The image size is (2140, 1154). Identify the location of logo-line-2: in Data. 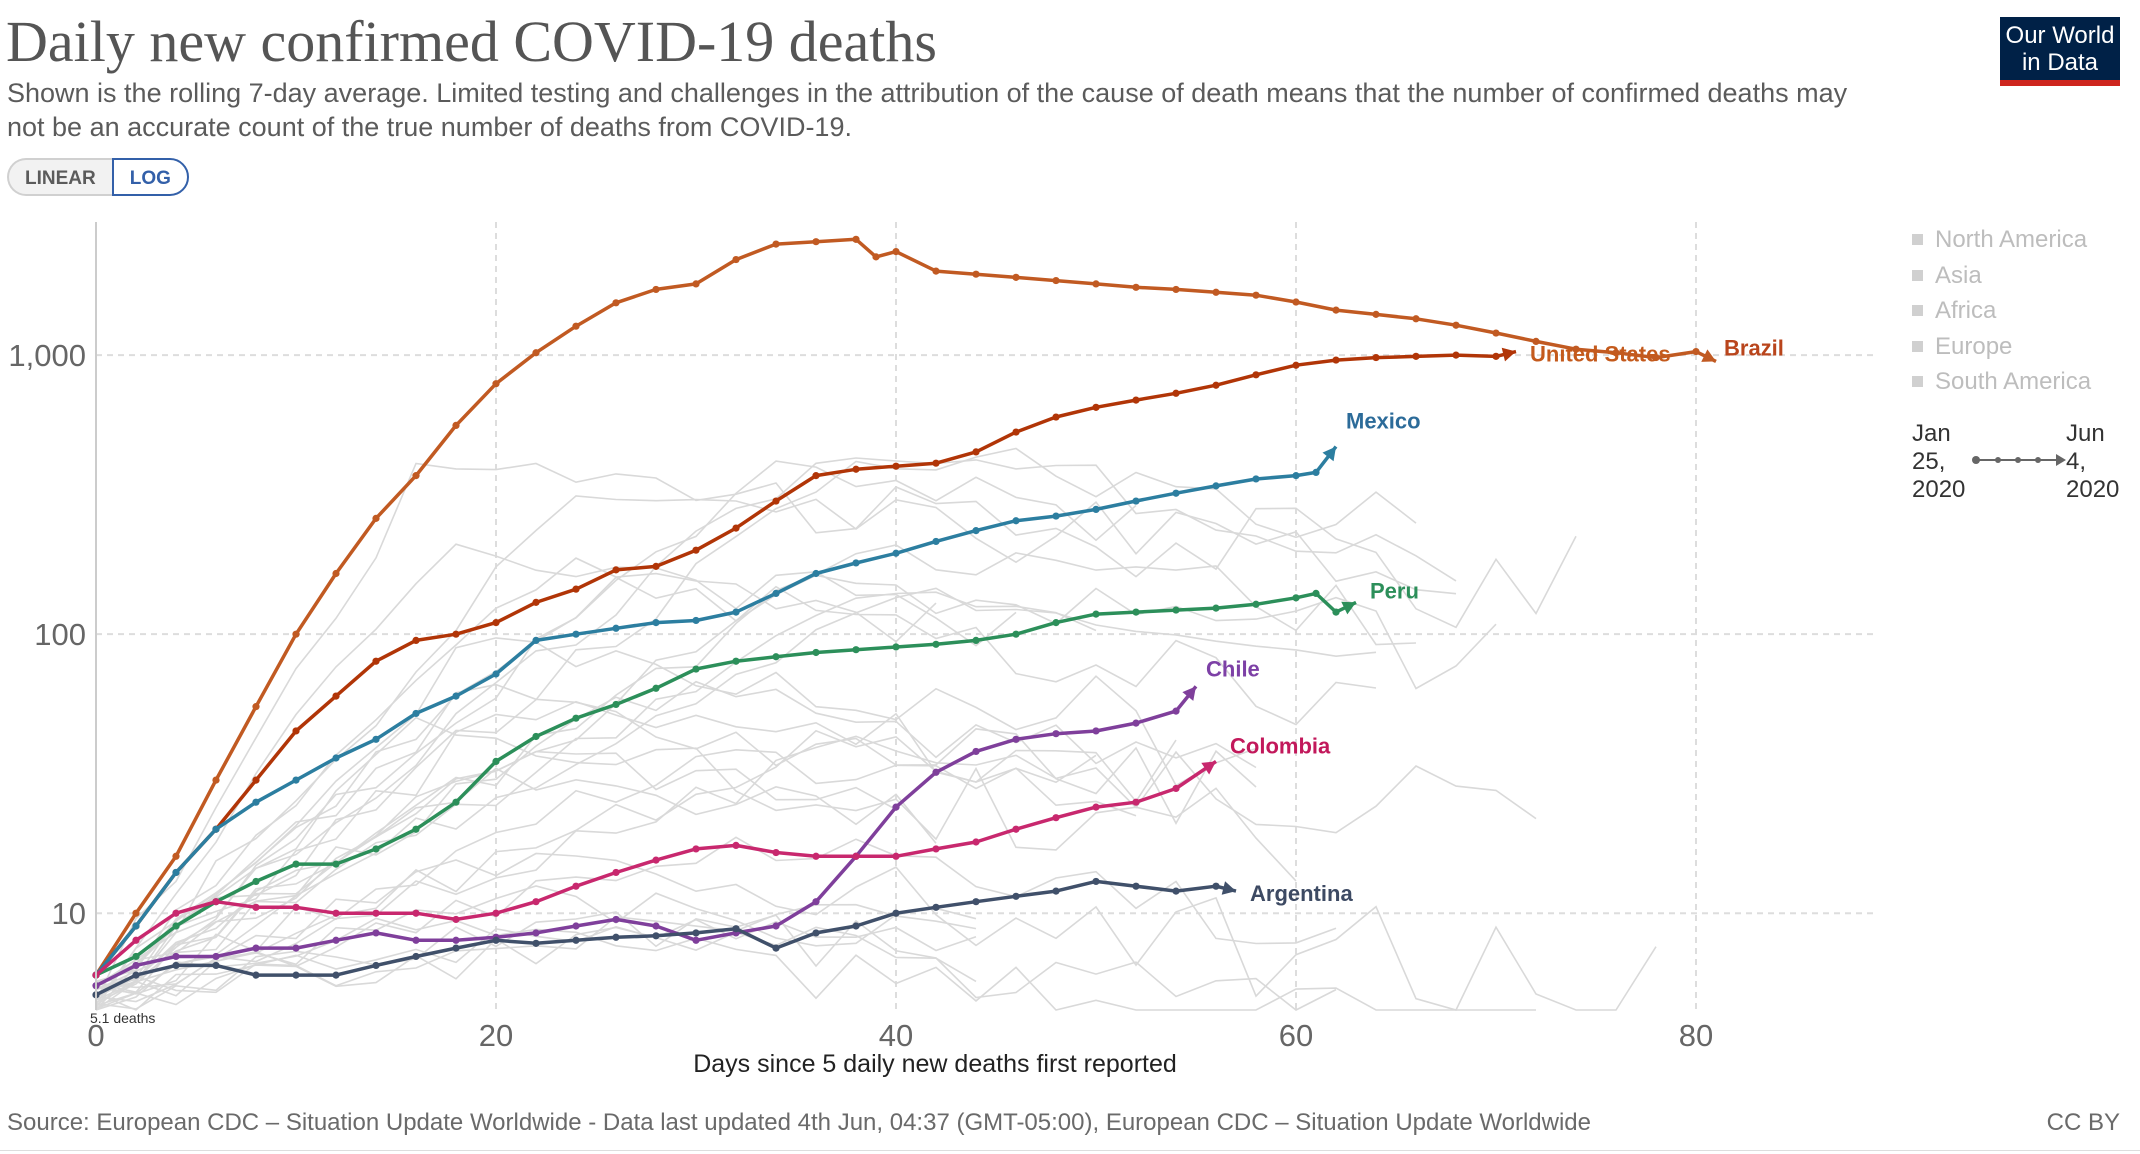
(2060, 62).